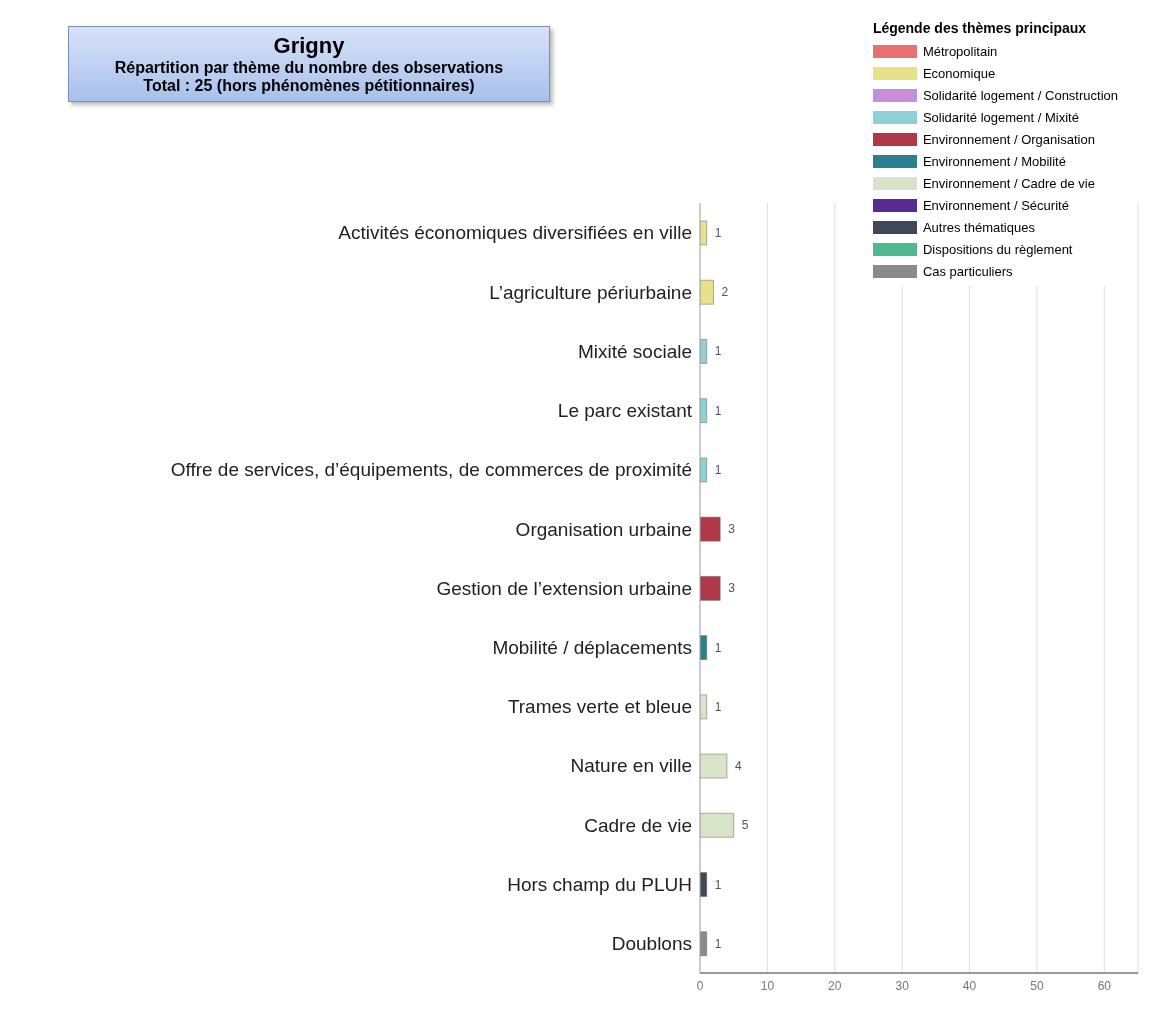 This screenshot has width=1154, height=1010. Describe the element at coordinates (700, 985) in the screenshot. I see `x-tick-label: 0` at that location.